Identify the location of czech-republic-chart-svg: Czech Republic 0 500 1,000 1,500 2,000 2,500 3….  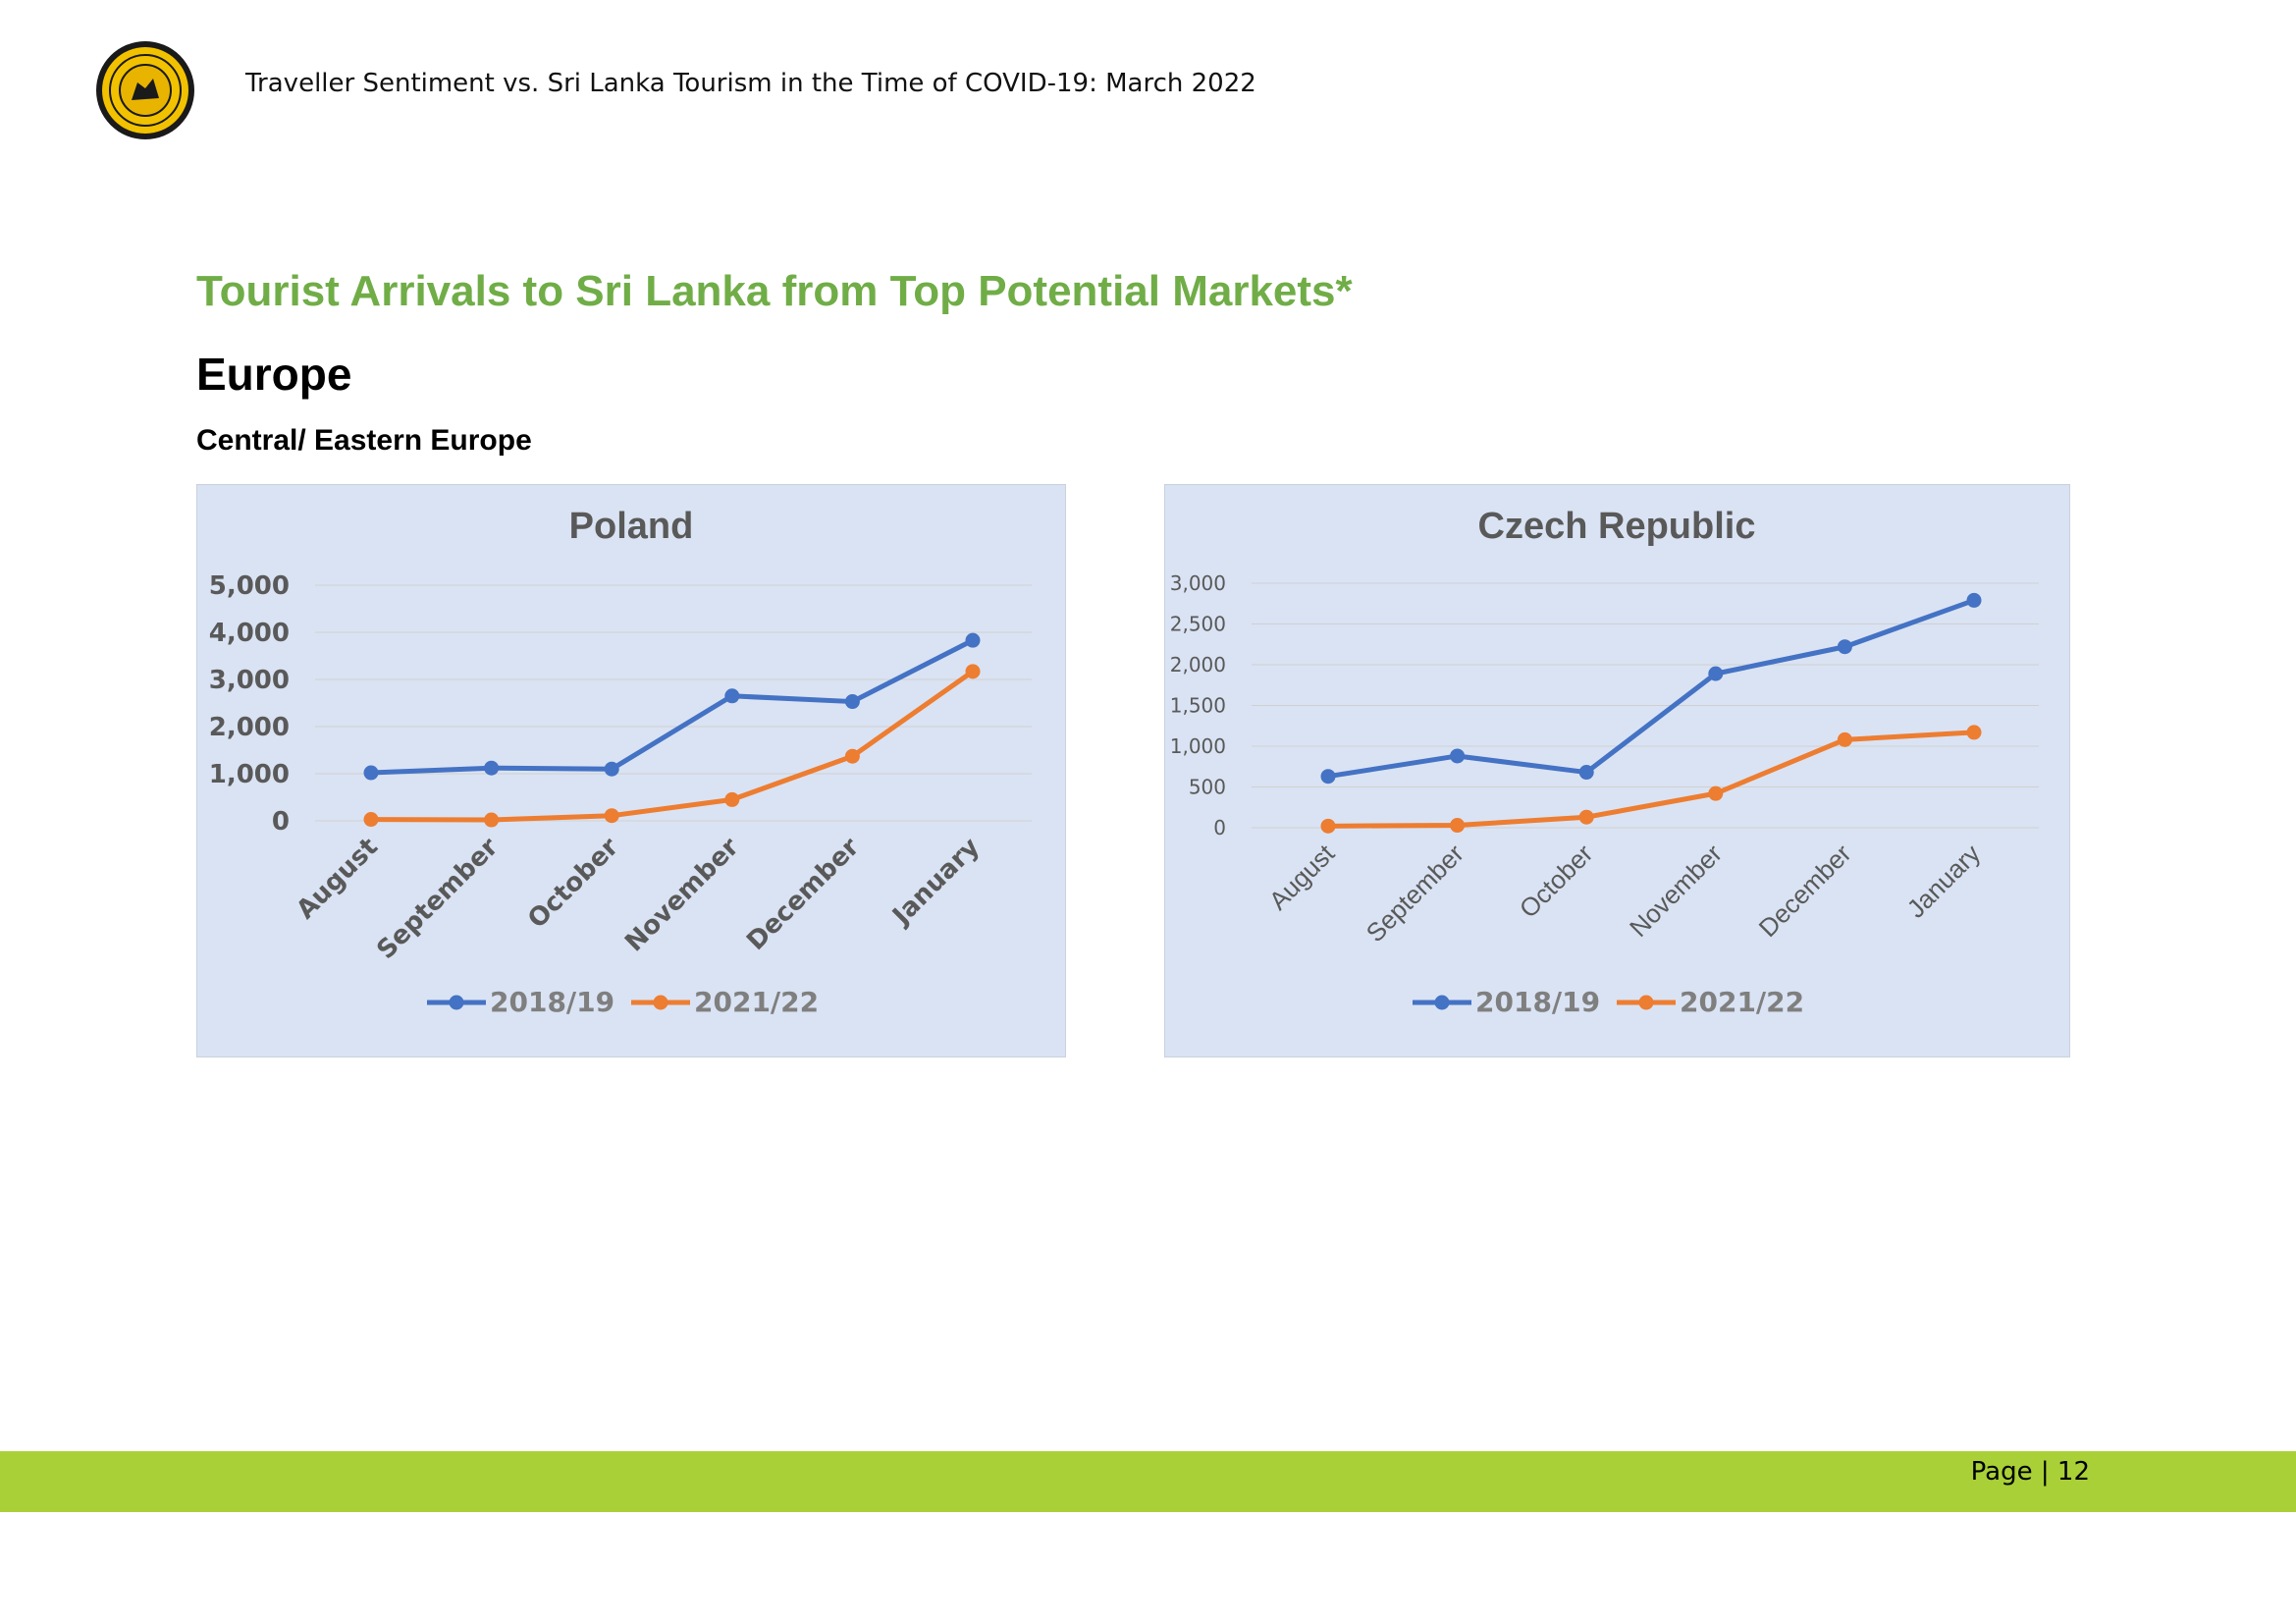
(1605, 762).